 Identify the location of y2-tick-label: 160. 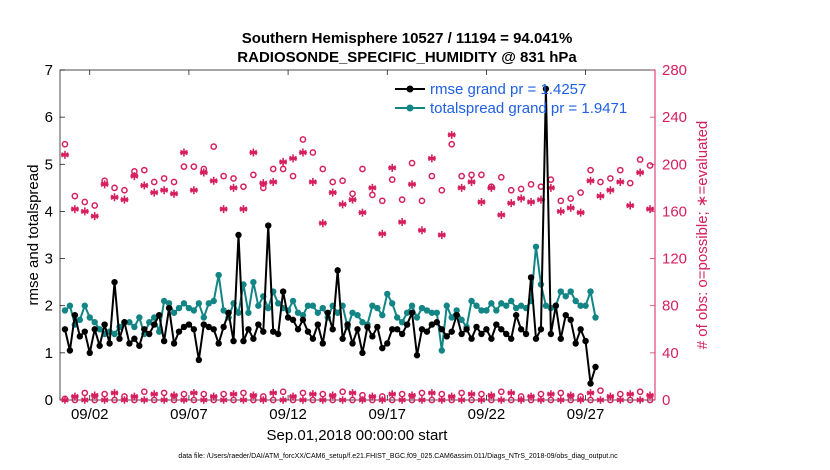
(674, 211).